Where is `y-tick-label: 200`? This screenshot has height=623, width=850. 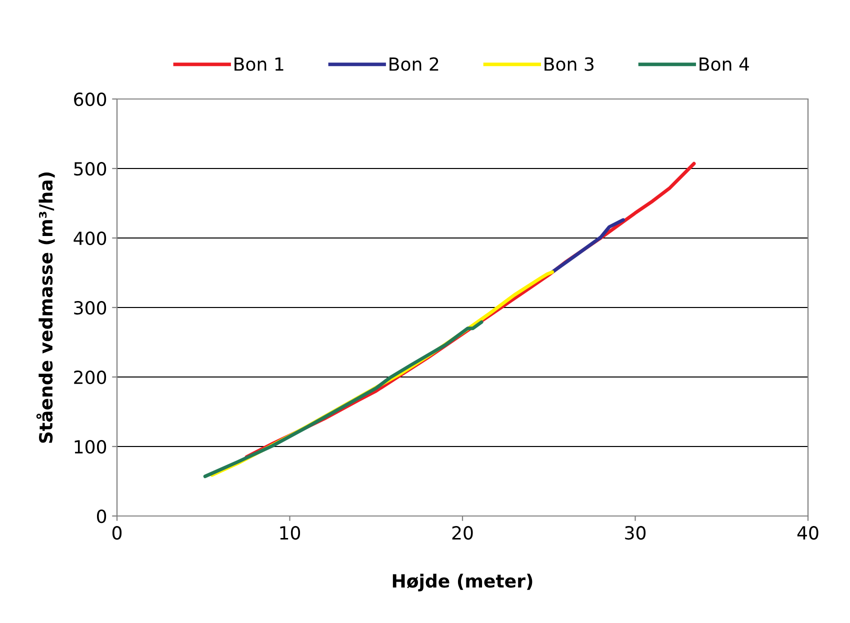 y-tick-label: 200 is located at coordinates (90, 377).